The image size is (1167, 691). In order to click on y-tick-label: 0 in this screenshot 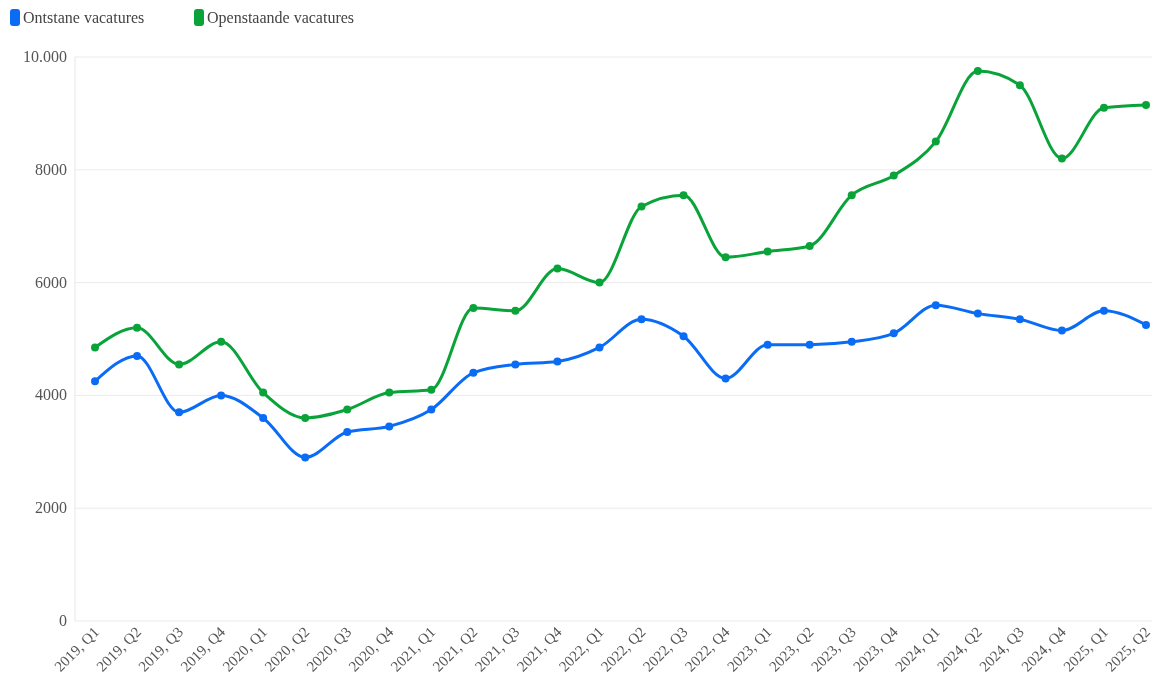, I will do `click(63, 620)`.